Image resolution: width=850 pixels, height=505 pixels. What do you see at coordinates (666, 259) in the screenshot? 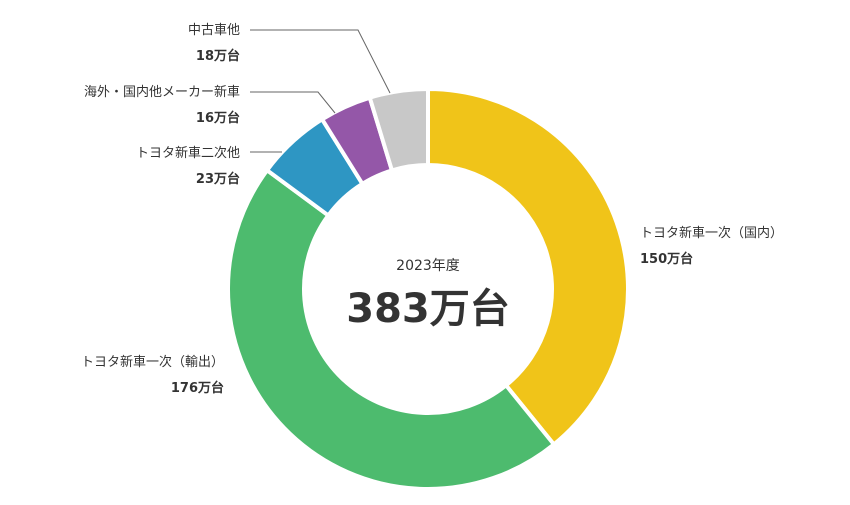
I see `value-domestic: 150万台` at bounding box center [666, 259].